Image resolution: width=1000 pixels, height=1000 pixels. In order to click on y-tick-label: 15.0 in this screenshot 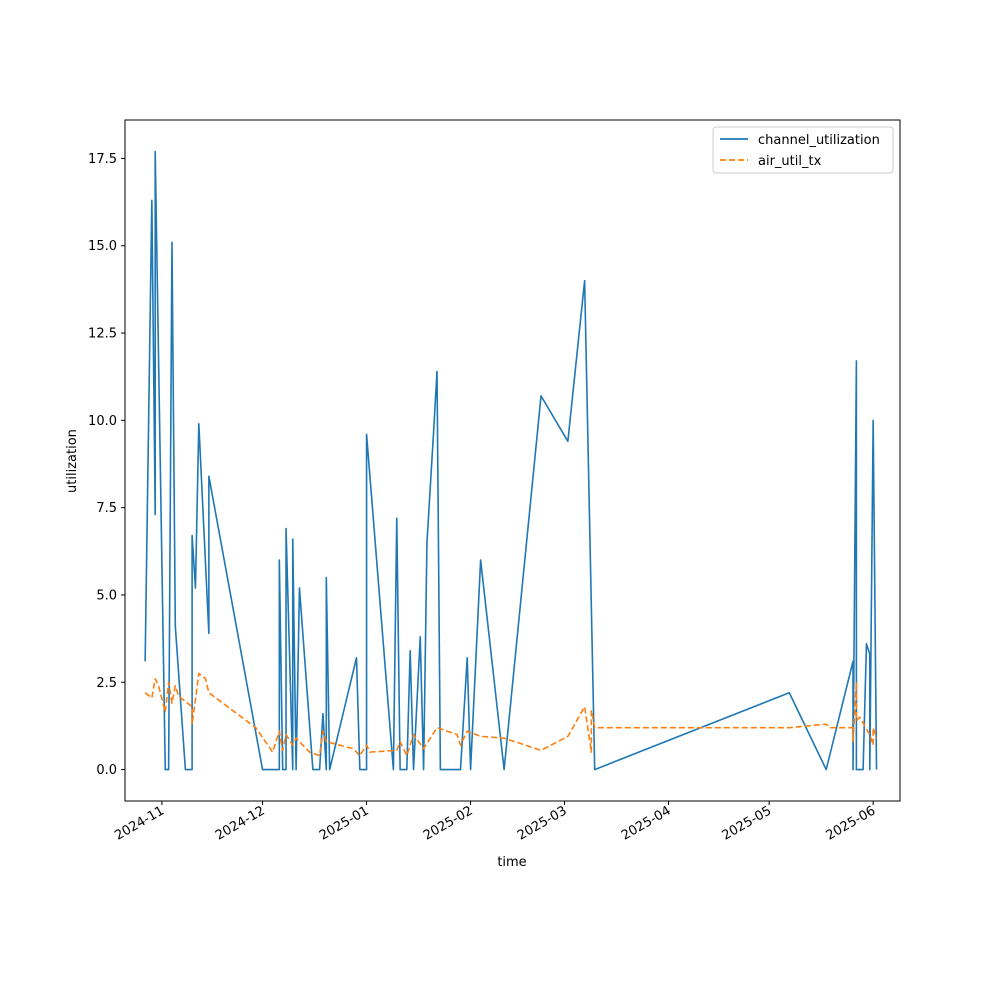, I will do `click(102, 246)`.